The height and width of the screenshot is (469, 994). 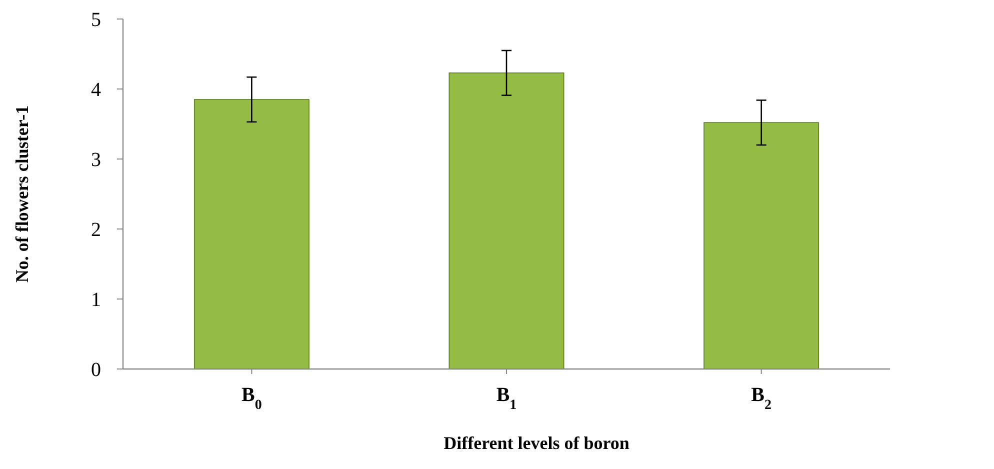 What do you see at coordinates (96, 20) in the screenshot?
I see `y-tick-label: 5` at bounding box center [96, 20].